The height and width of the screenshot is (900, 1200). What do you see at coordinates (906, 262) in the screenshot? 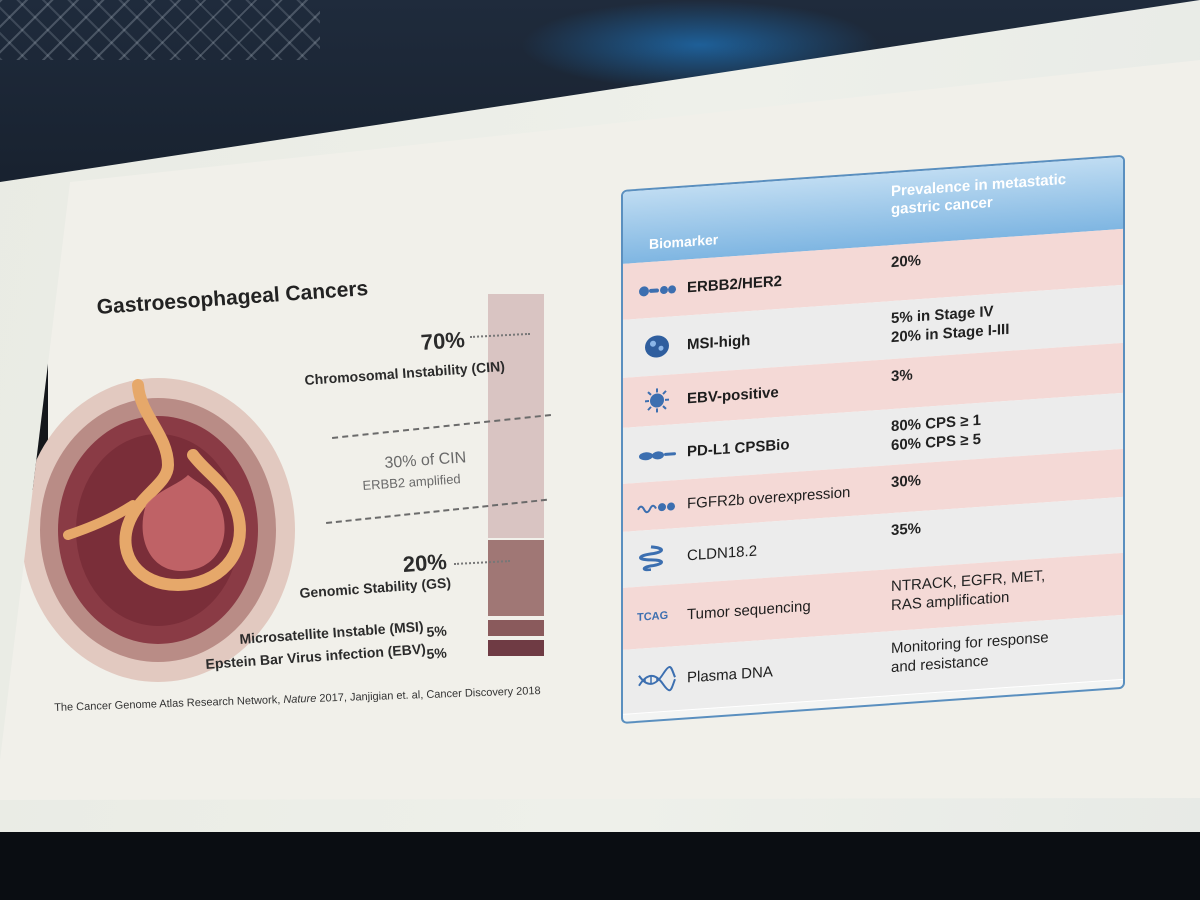
I see `prevalence-line: 20%` at bounding box center [906, 262].